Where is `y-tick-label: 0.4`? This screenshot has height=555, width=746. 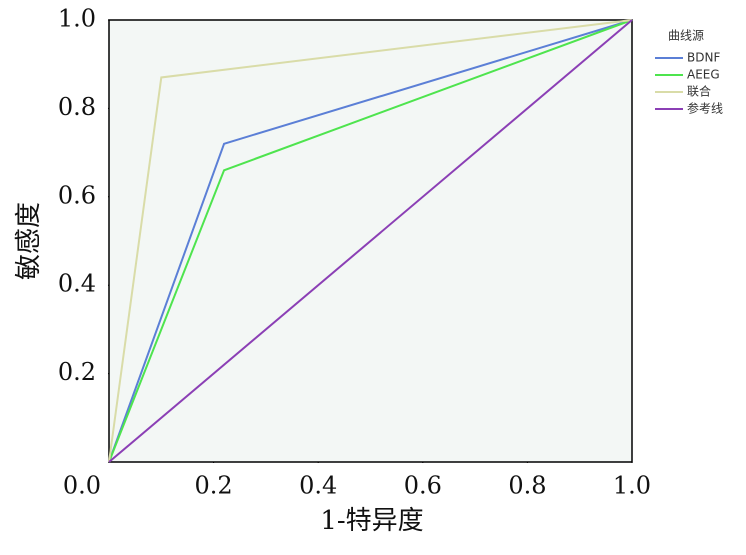 y-tick-label: 0.4 is located at coordinates (77, 284).